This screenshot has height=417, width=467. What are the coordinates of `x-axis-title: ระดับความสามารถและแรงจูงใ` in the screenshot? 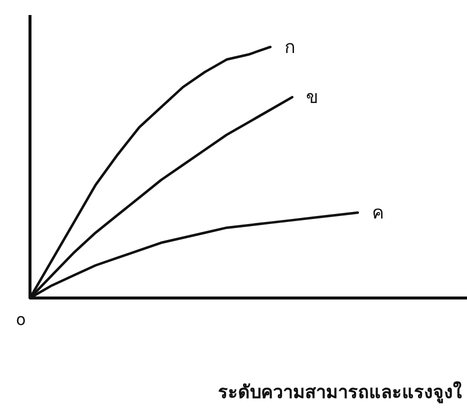 It's located at (340, 392).